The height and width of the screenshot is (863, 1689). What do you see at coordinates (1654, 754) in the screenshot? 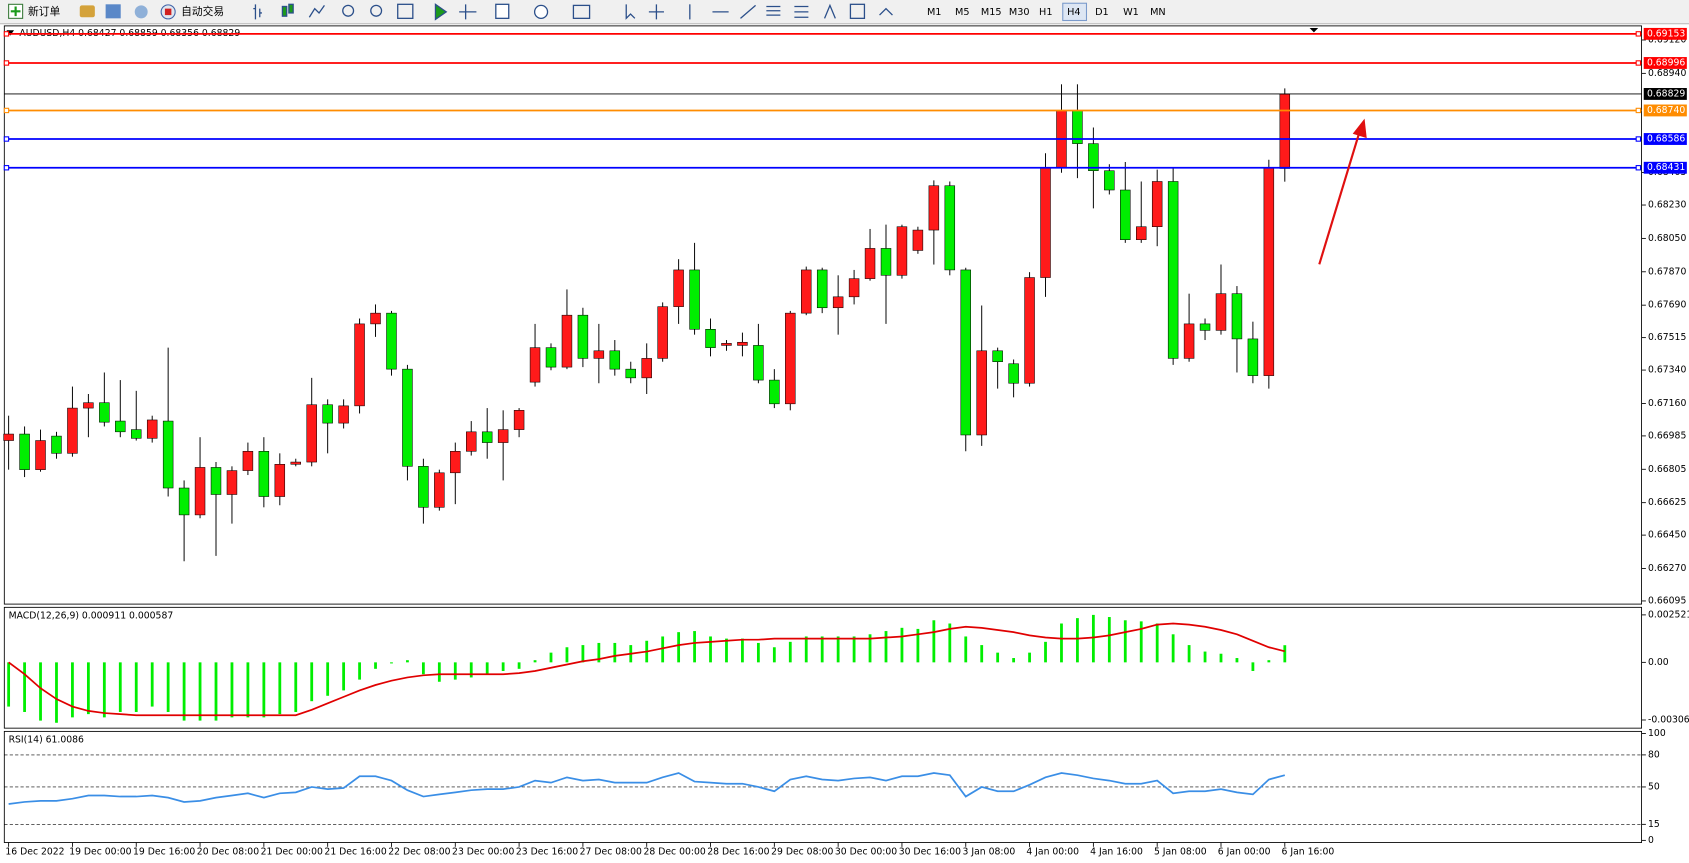
I see `y-tick-label: 80` at bounding box center [1654, 754].